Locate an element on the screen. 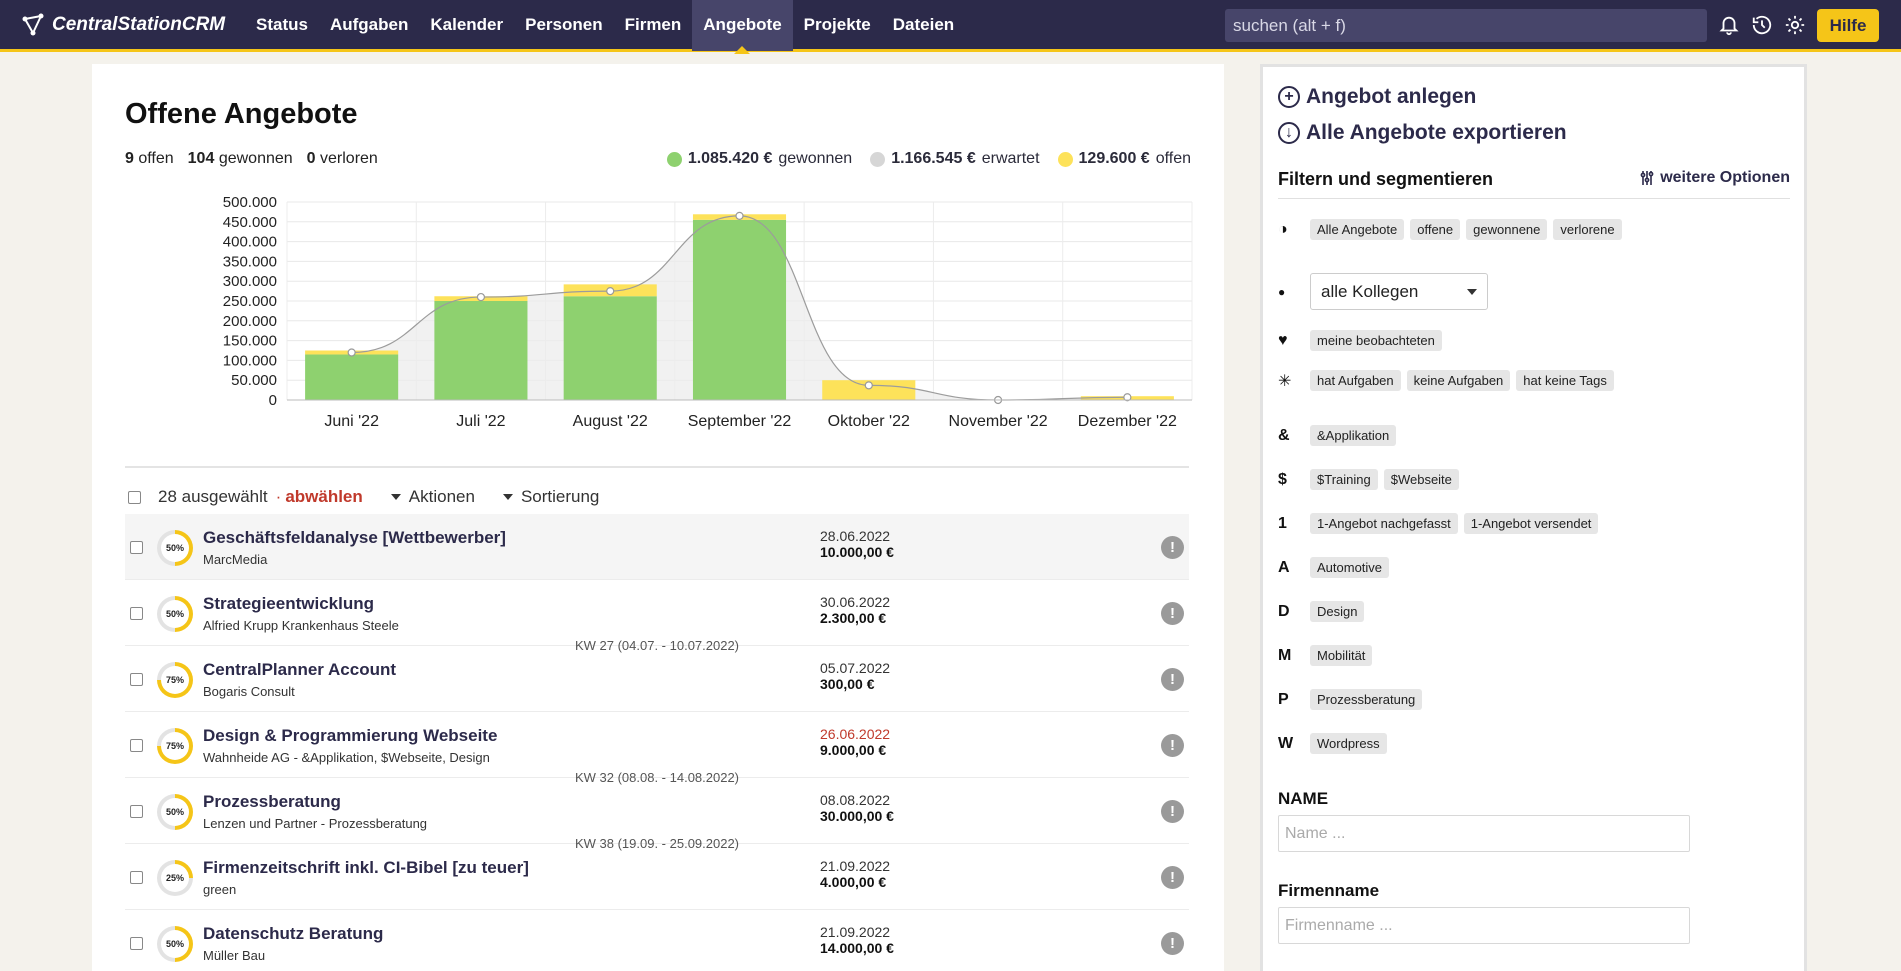 The width and height of the screenshot is (1901, 971). tag-item: 1-Angebot versendet is located at coordinates (1531, 523).